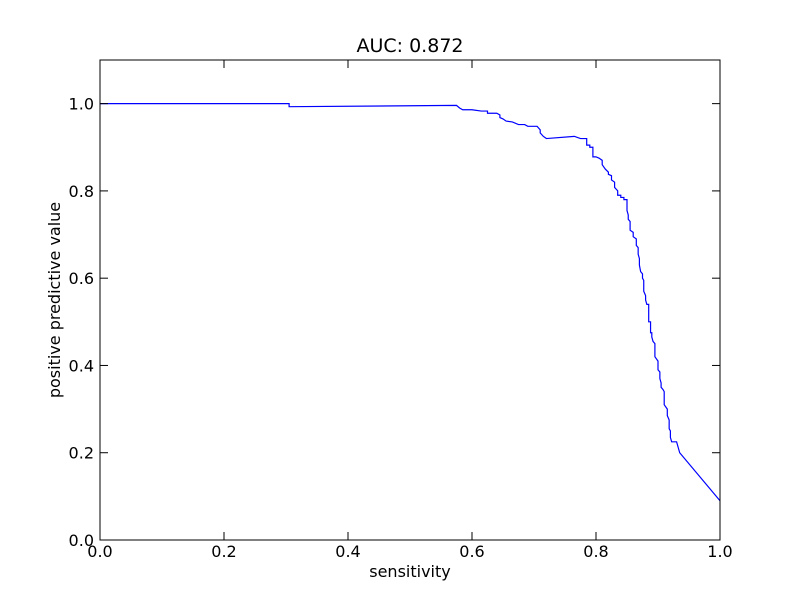 This screenshot has width=800, height=600. Describe the element at coordinates (223, 551) in the screenshot. I see `x-tick-label: 0.2` at that location.